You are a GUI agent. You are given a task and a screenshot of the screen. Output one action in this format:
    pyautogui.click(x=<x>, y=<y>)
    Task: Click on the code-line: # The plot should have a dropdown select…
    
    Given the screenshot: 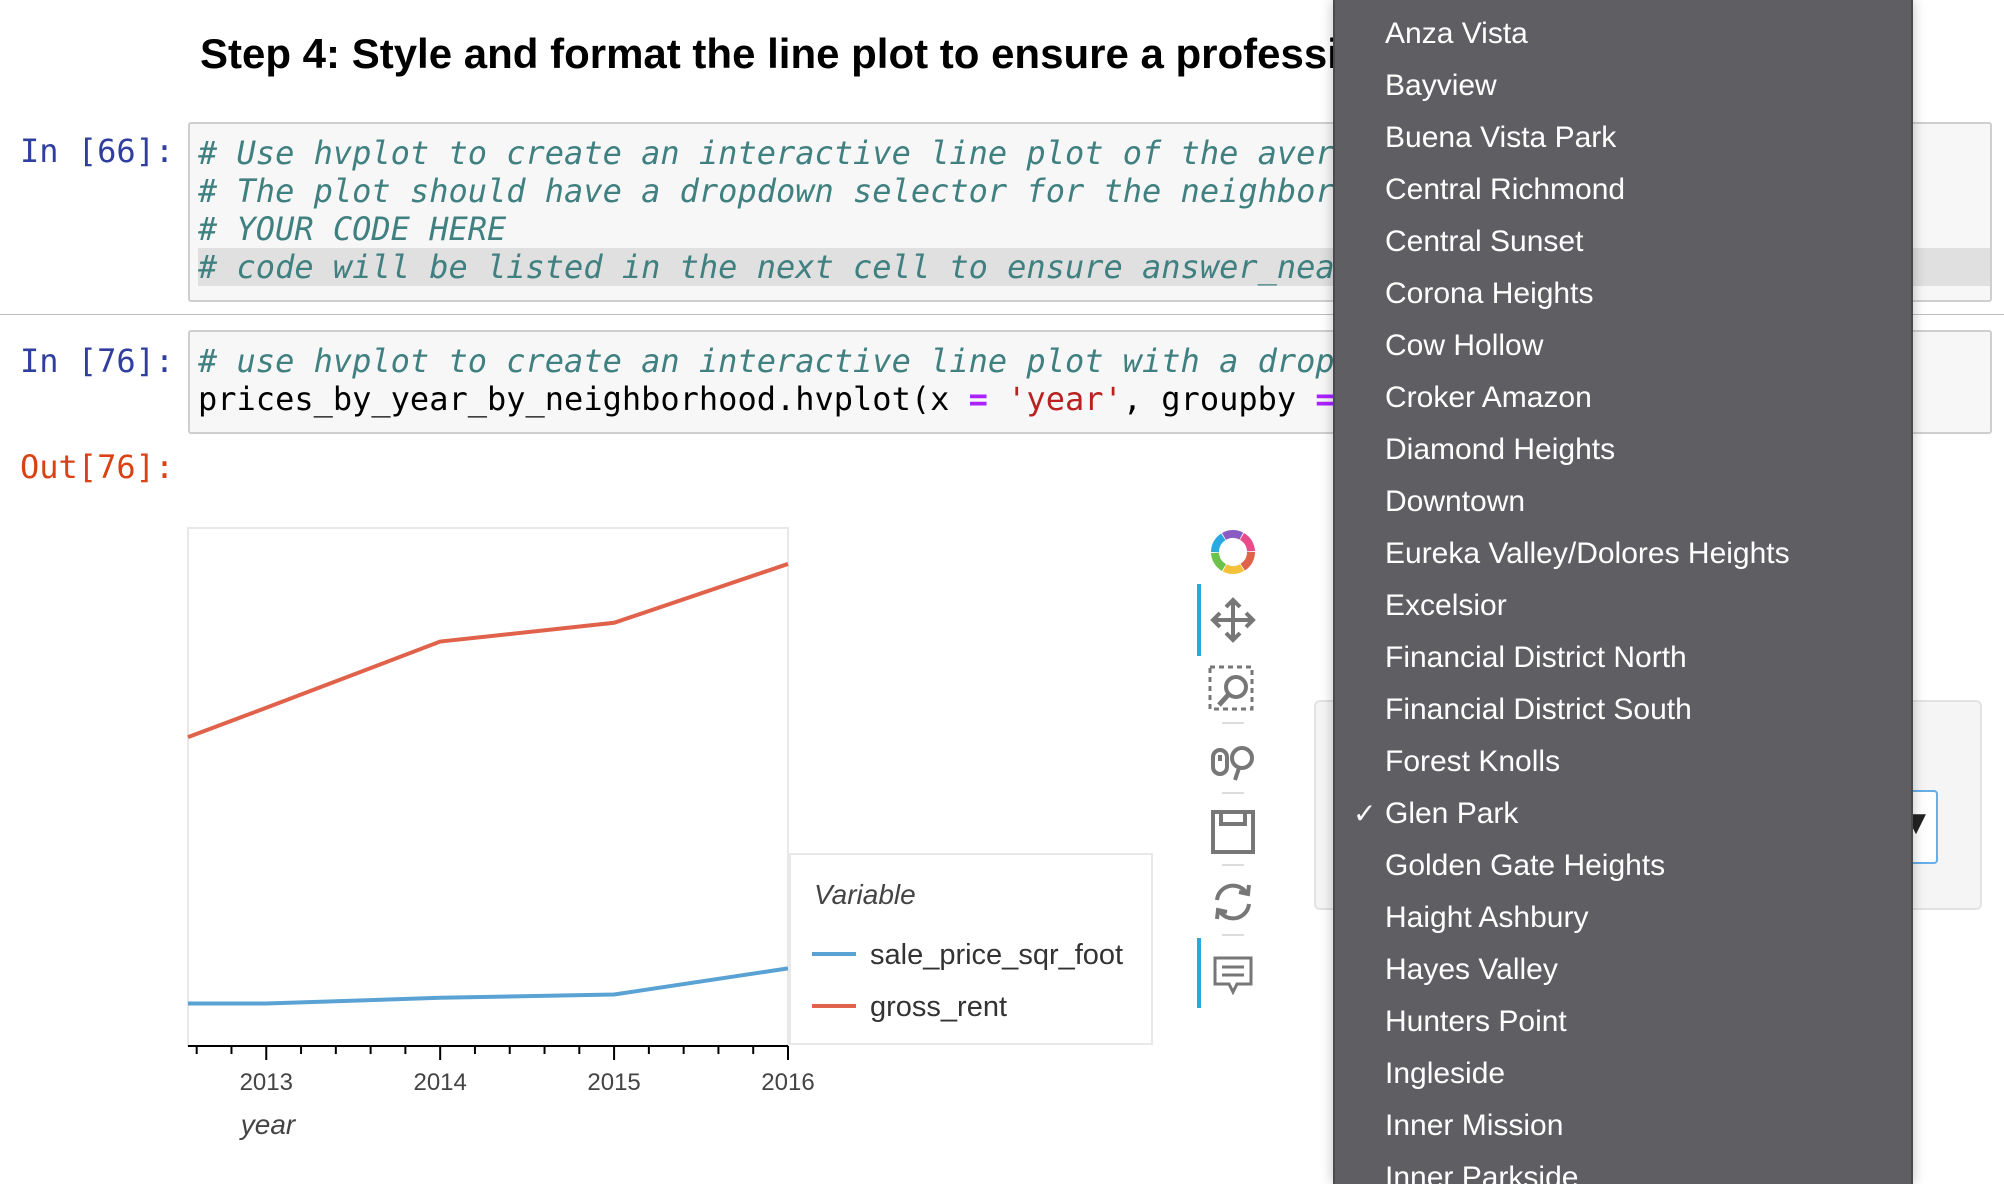 What is the action you would take?
    pyautogui.click(x=766, y=191)
    